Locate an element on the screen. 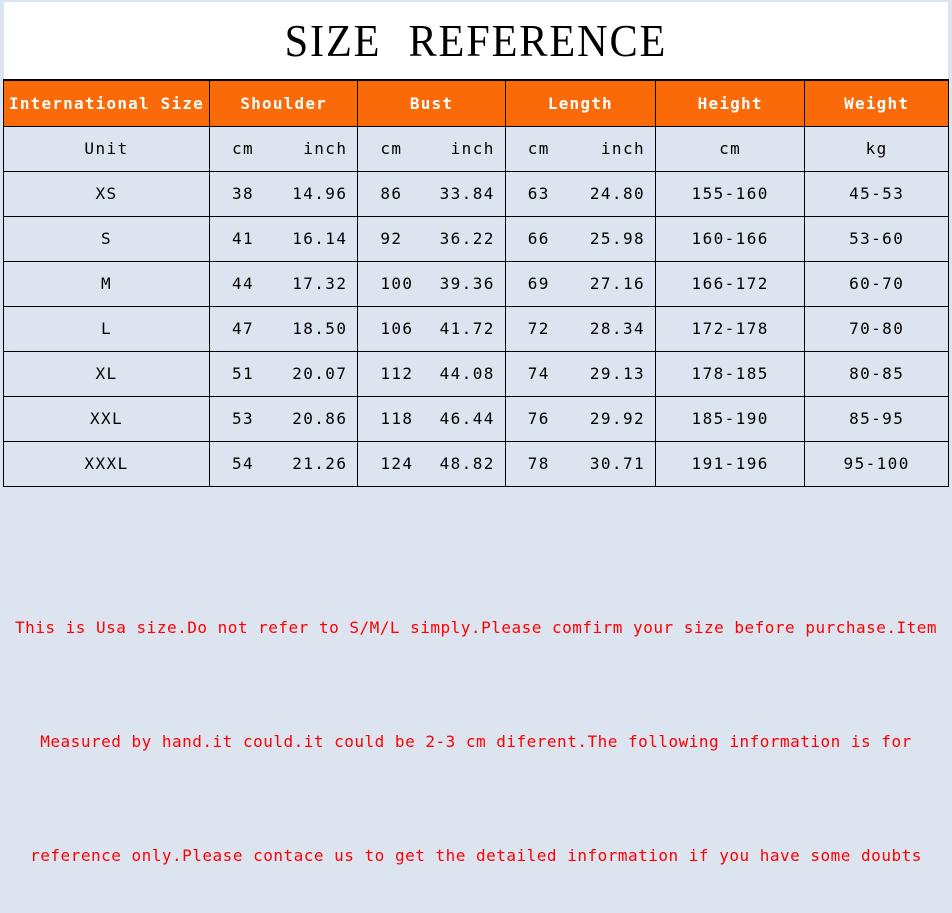 The image size is (952, 913). title-band: SIZE REFERENCE is located at coordinates (476, 40).